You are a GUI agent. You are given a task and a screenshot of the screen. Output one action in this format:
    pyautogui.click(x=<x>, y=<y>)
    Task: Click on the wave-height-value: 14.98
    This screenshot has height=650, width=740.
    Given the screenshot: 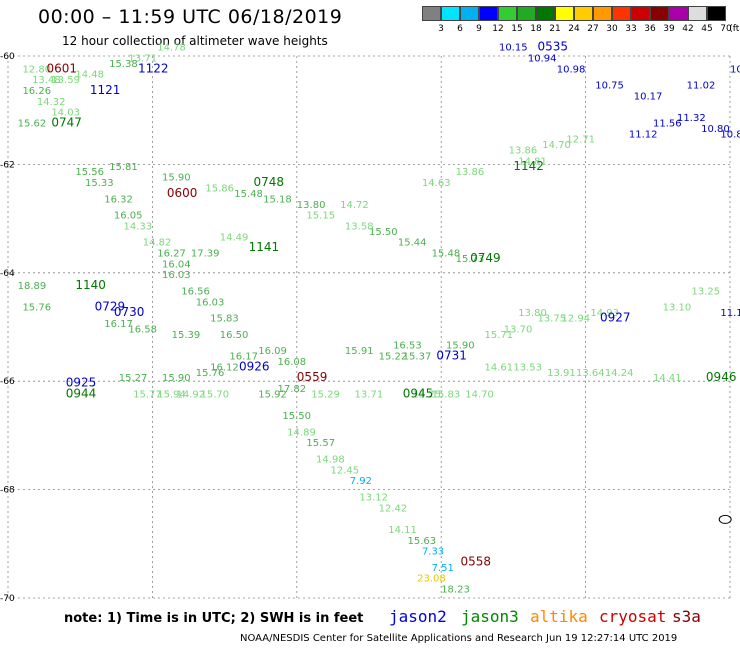 What is the action you would take?
    pyautogui.click(x=330, y=460)
    